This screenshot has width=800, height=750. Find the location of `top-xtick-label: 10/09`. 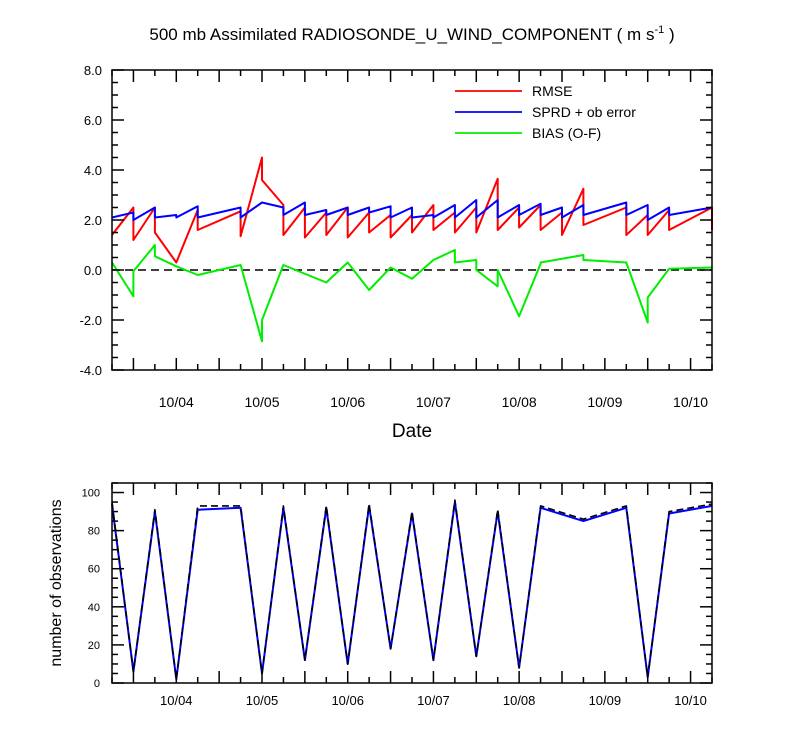

top-xtick-label: 10/09 is located at coordinates (604, 402).